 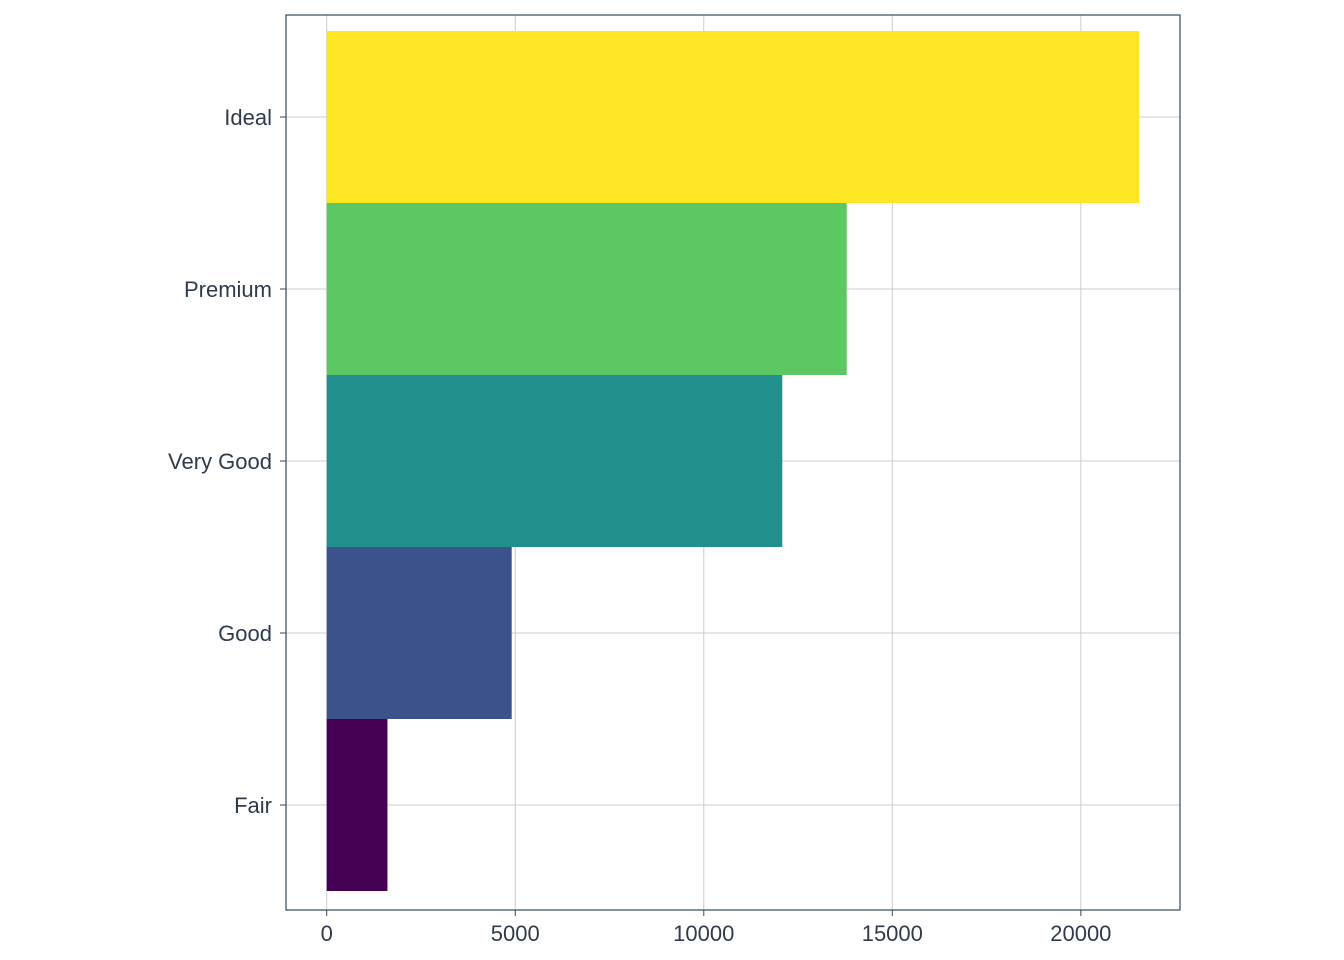 What do you see at coordinates (554, 461) in the screenshot?
I see `bar-very-good` at bounding box center [554, 461].